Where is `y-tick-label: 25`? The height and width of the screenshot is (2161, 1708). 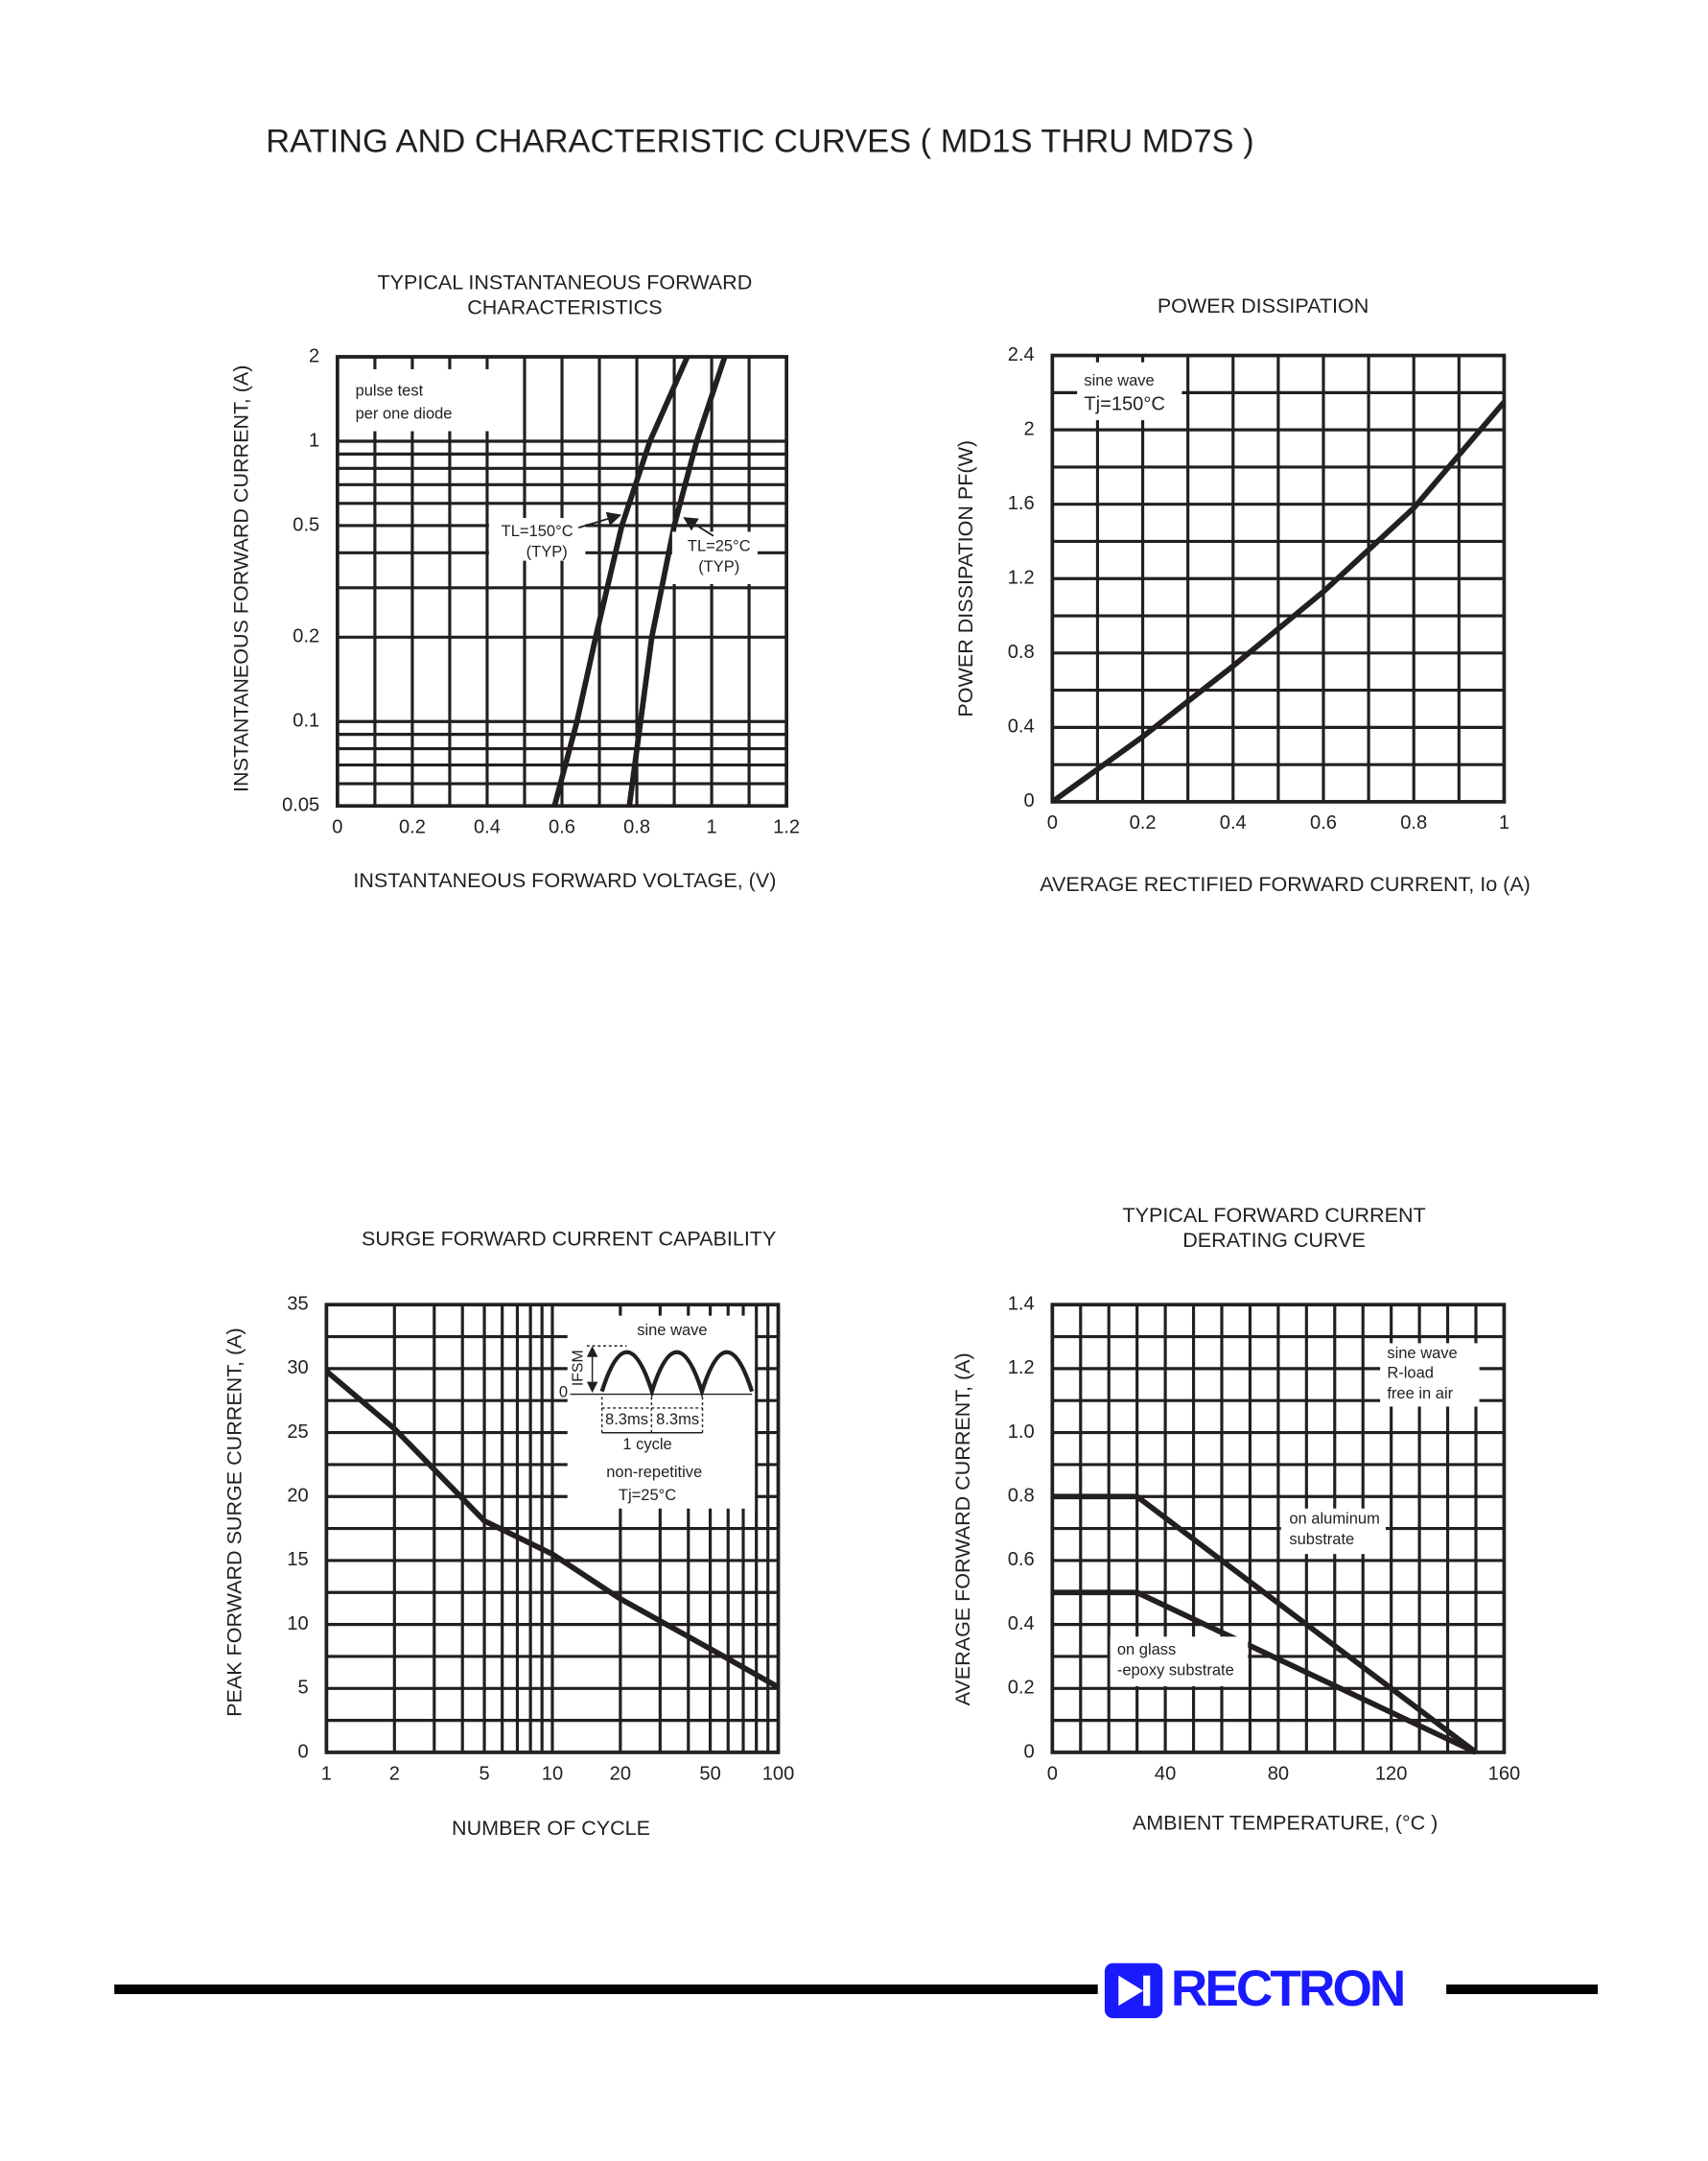
y-tick-label: 25 is located at coordinates (297, 1432).